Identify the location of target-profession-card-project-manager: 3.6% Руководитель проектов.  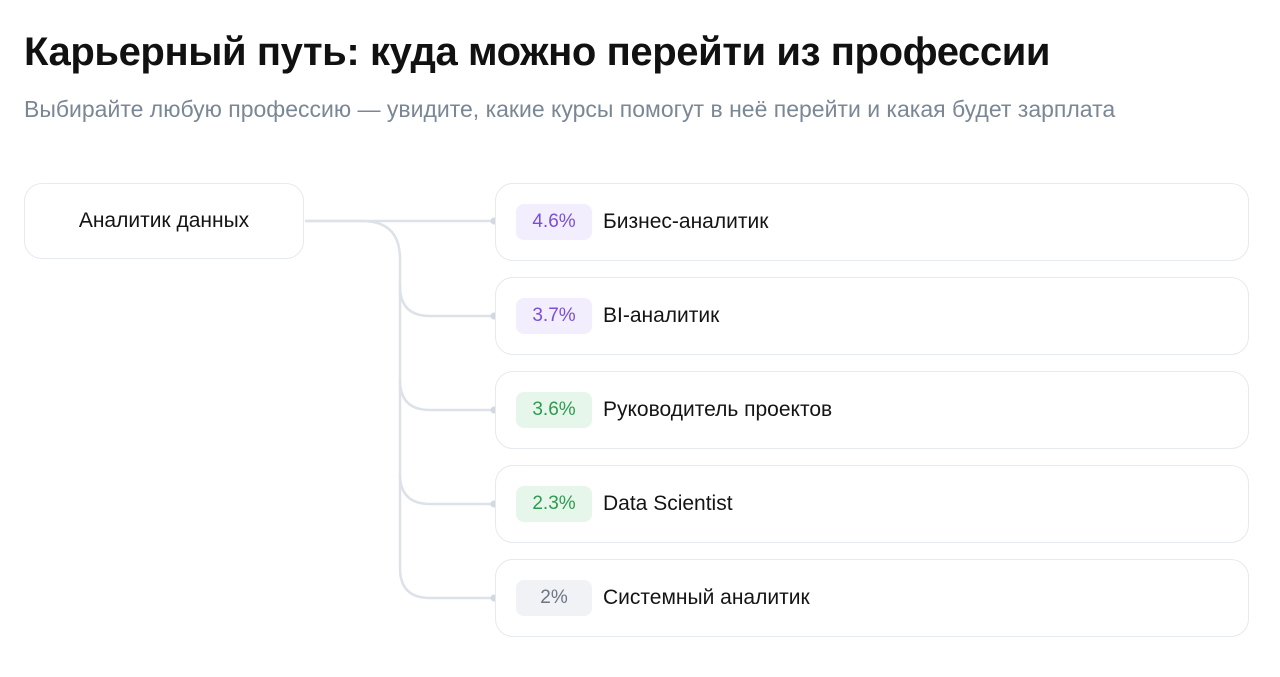
(872, 410).